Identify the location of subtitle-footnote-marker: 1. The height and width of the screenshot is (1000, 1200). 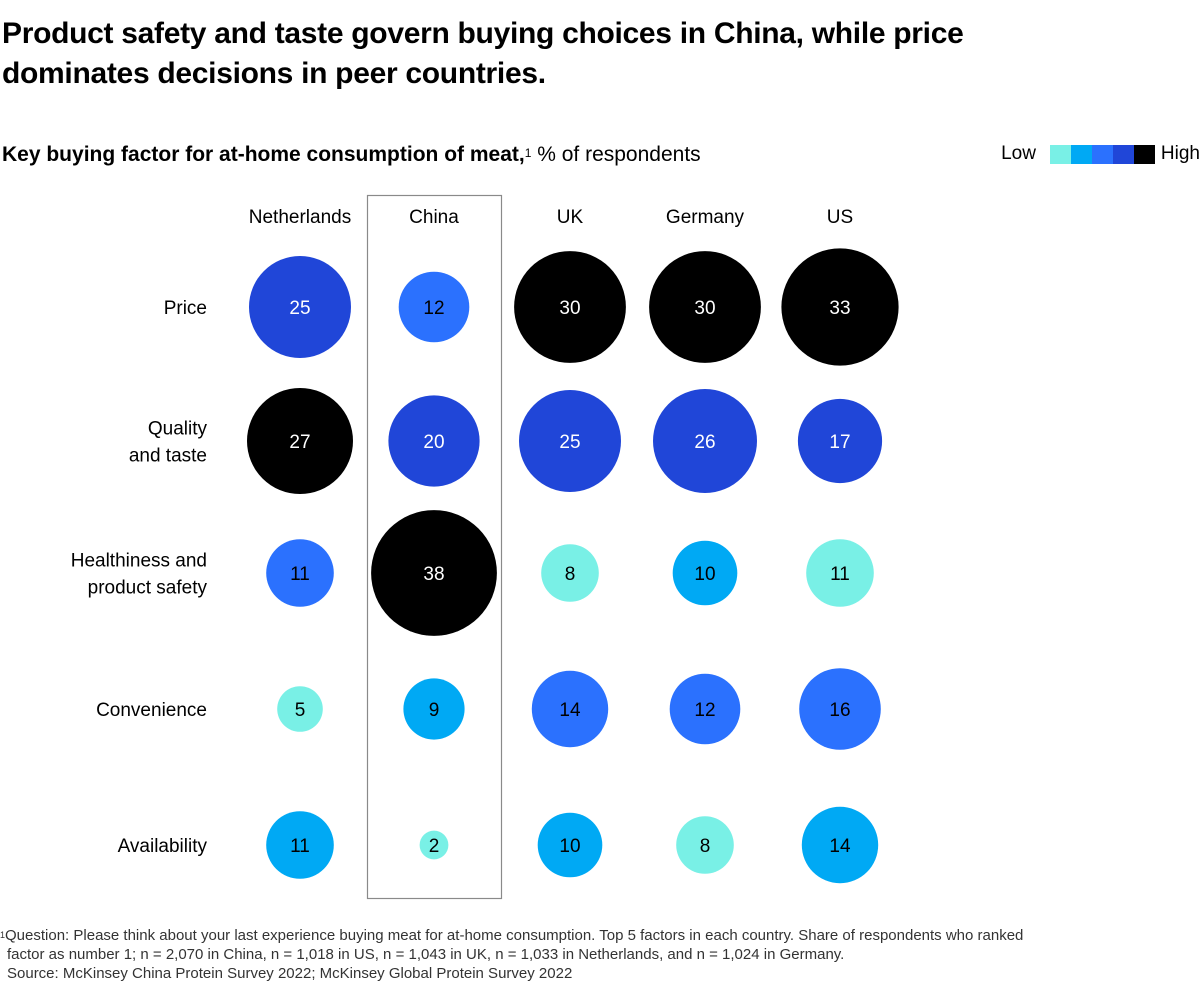
(528, 153).